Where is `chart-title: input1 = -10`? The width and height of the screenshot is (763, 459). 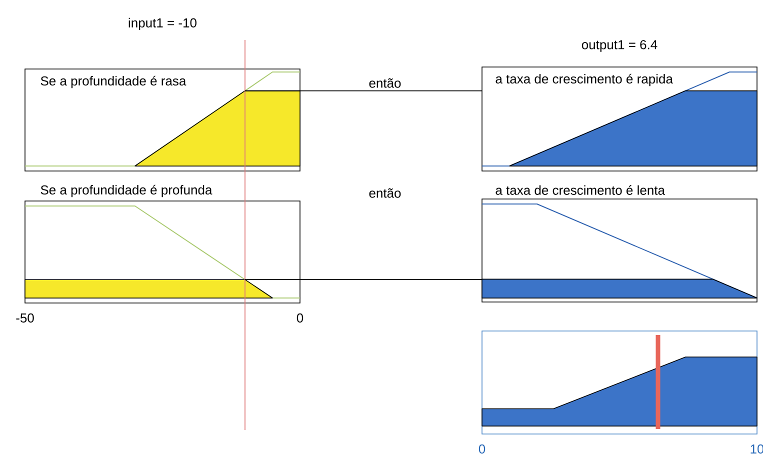 chart-title: input1 = -10 is located at coordinates (162, 24).